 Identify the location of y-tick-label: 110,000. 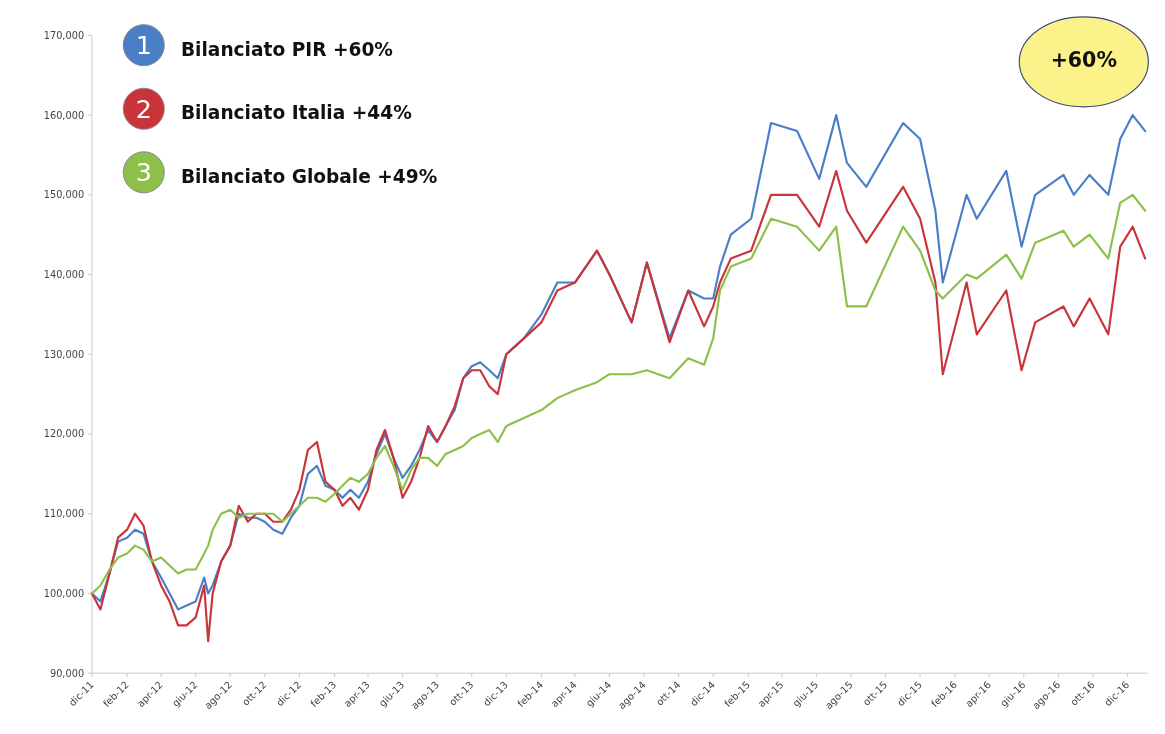
(64, 514).